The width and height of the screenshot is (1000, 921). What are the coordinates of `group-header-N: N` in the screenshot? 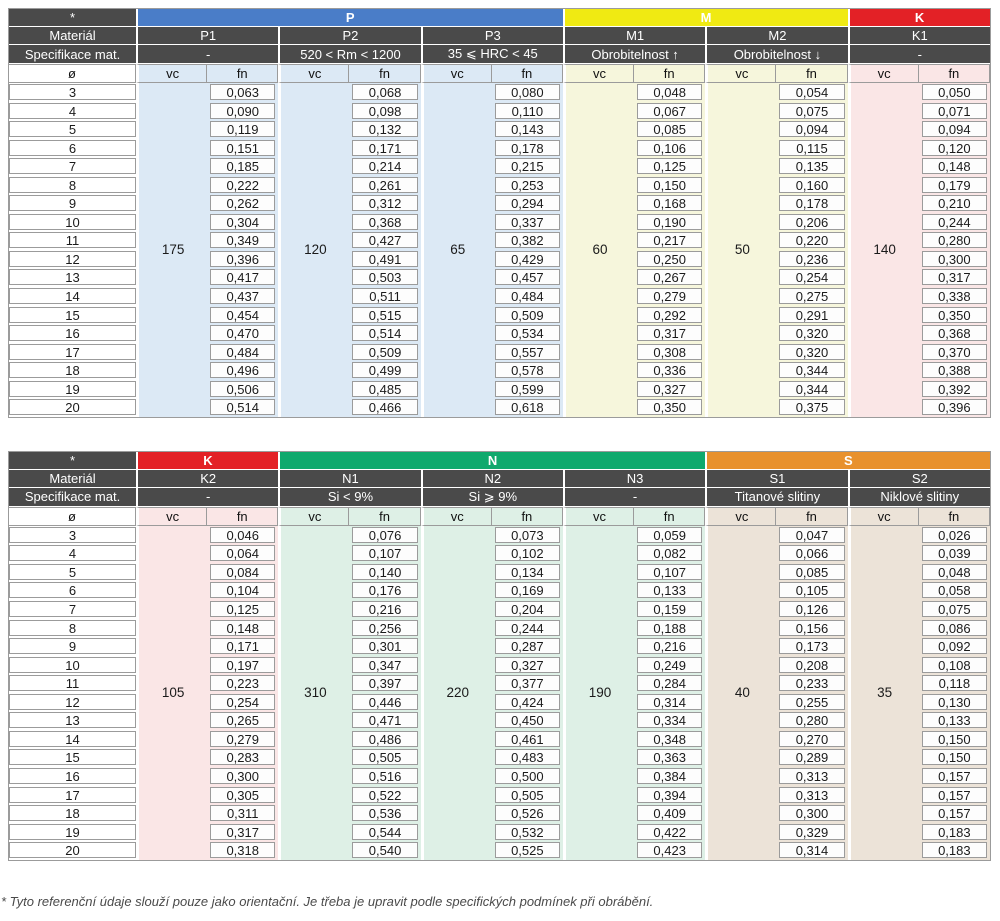 It's located at (492, 460).